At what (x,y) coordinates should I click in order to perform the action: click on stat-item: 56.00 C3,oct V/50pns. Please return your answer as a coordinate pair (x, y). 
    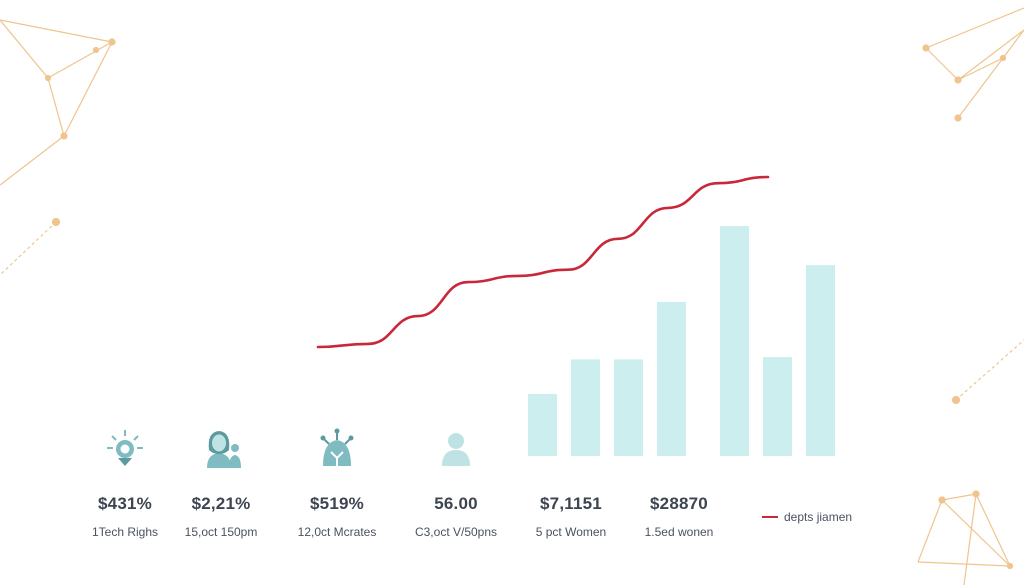
    Looking at the image, I should click on (456, 483).